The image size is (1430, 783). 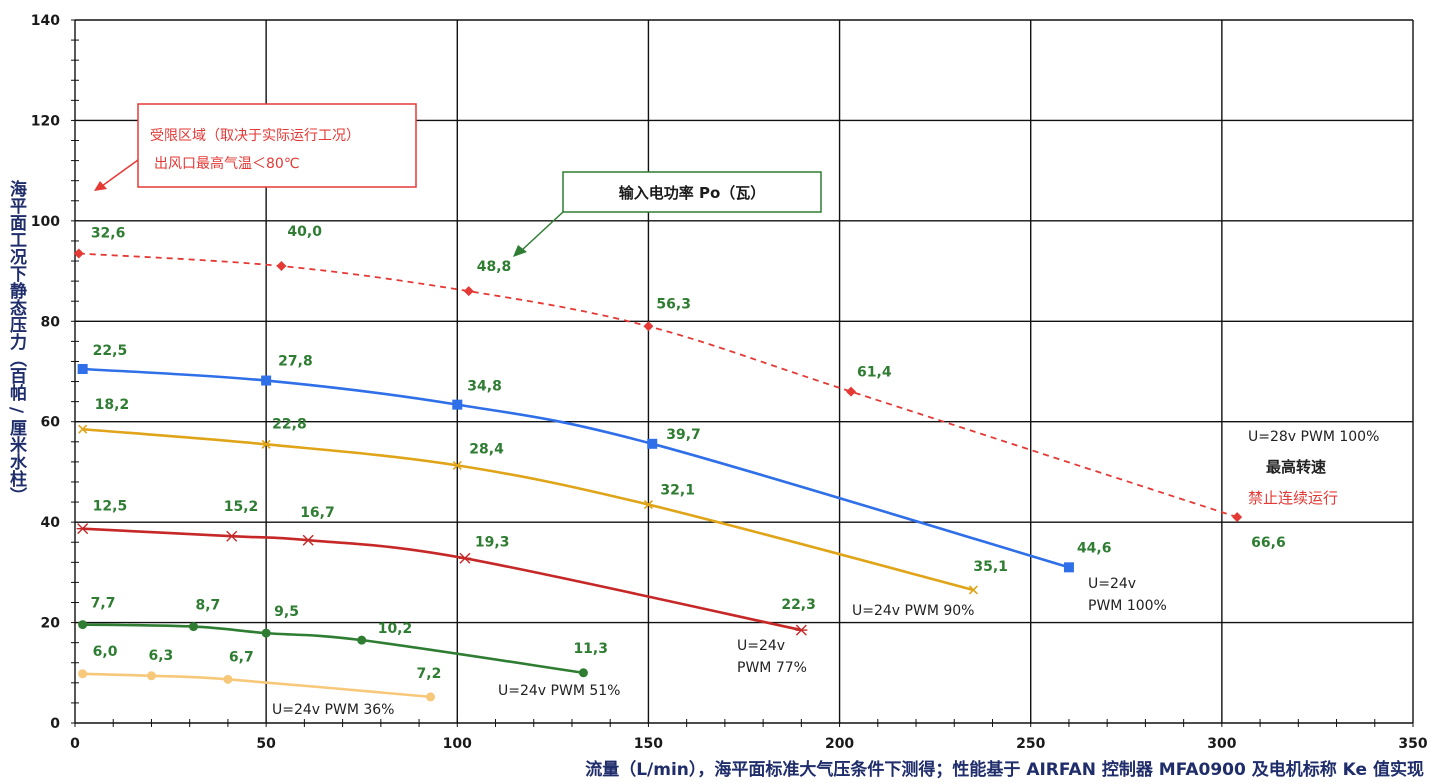 What do you see at coordinates (295, 362) in the screenshot?
I see `data-label: 27,8` at bounding box center [295, 362].